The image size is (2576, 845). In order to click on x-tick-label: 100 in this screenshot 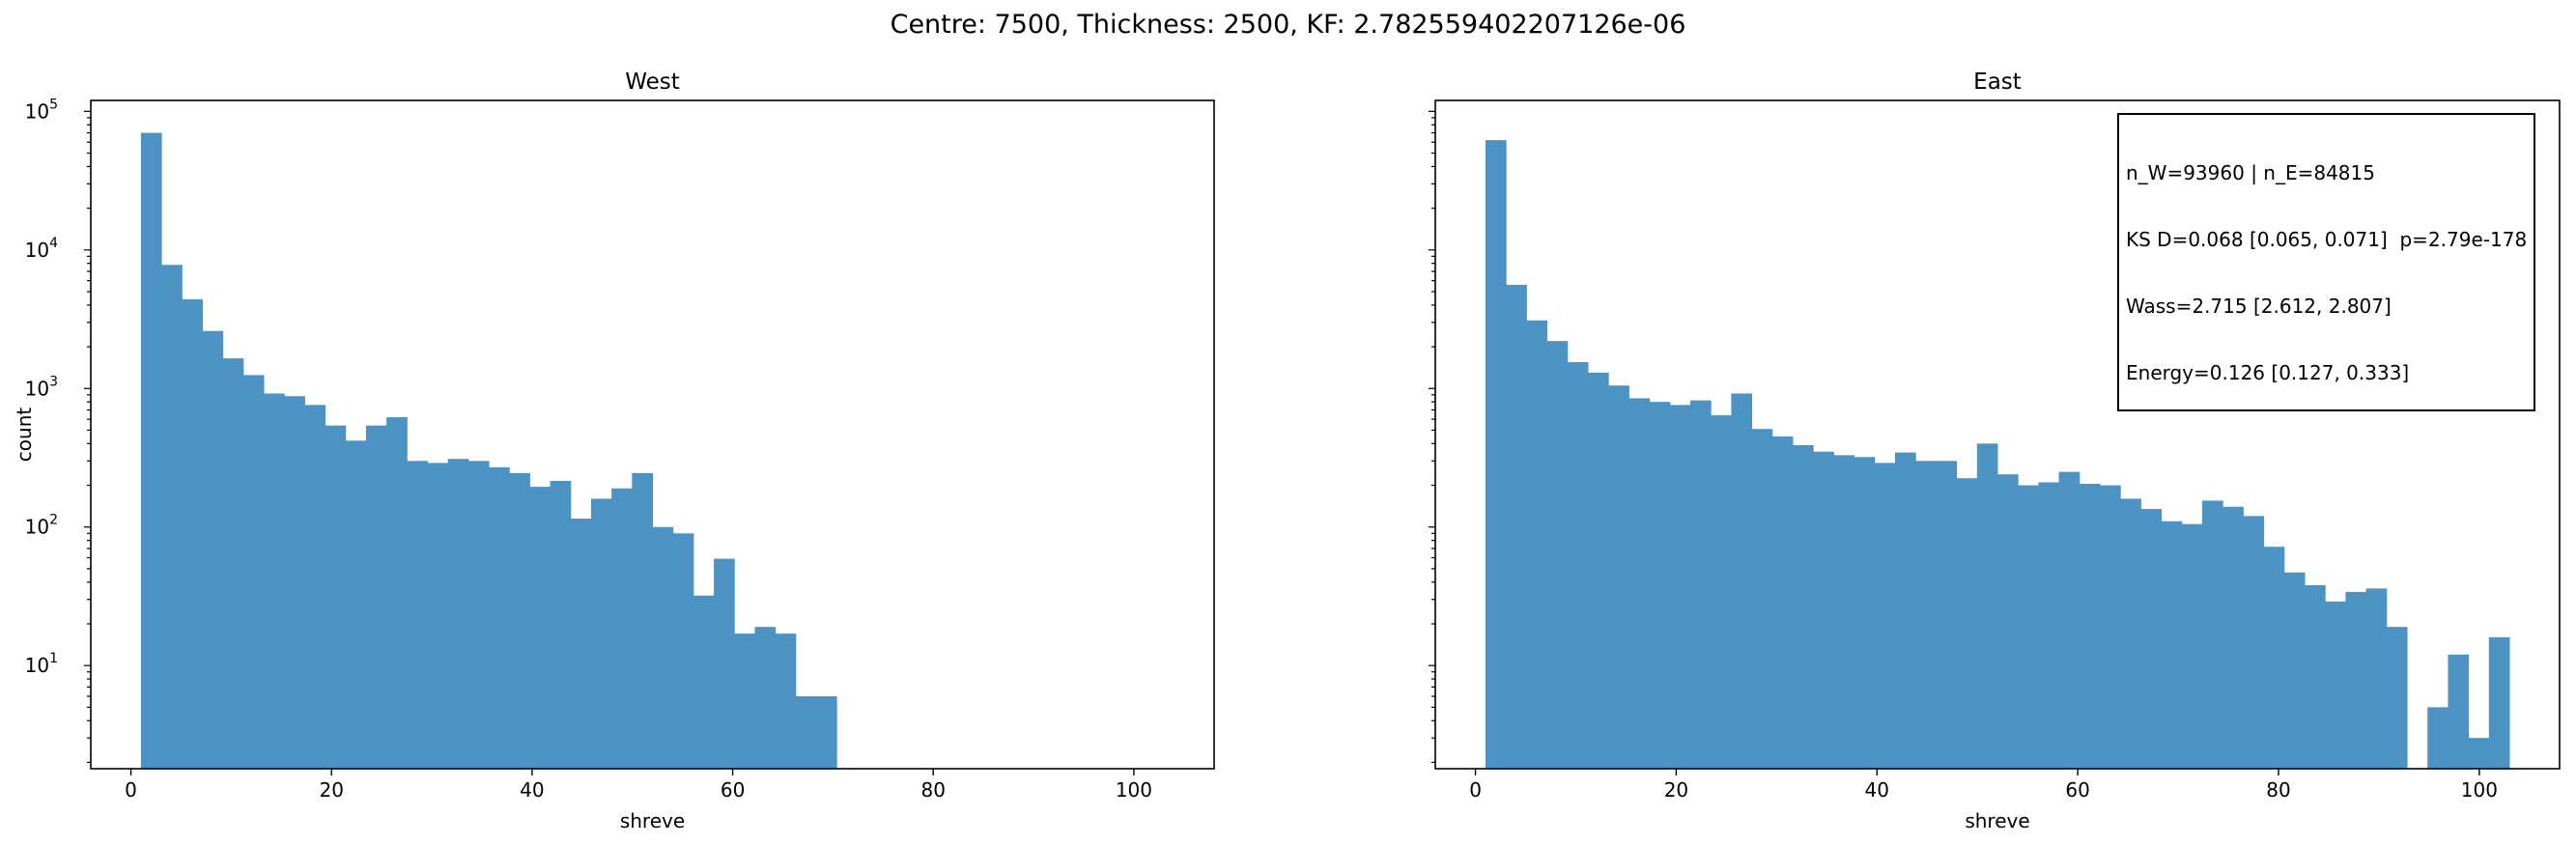, I will do `click(1134, 790)`.